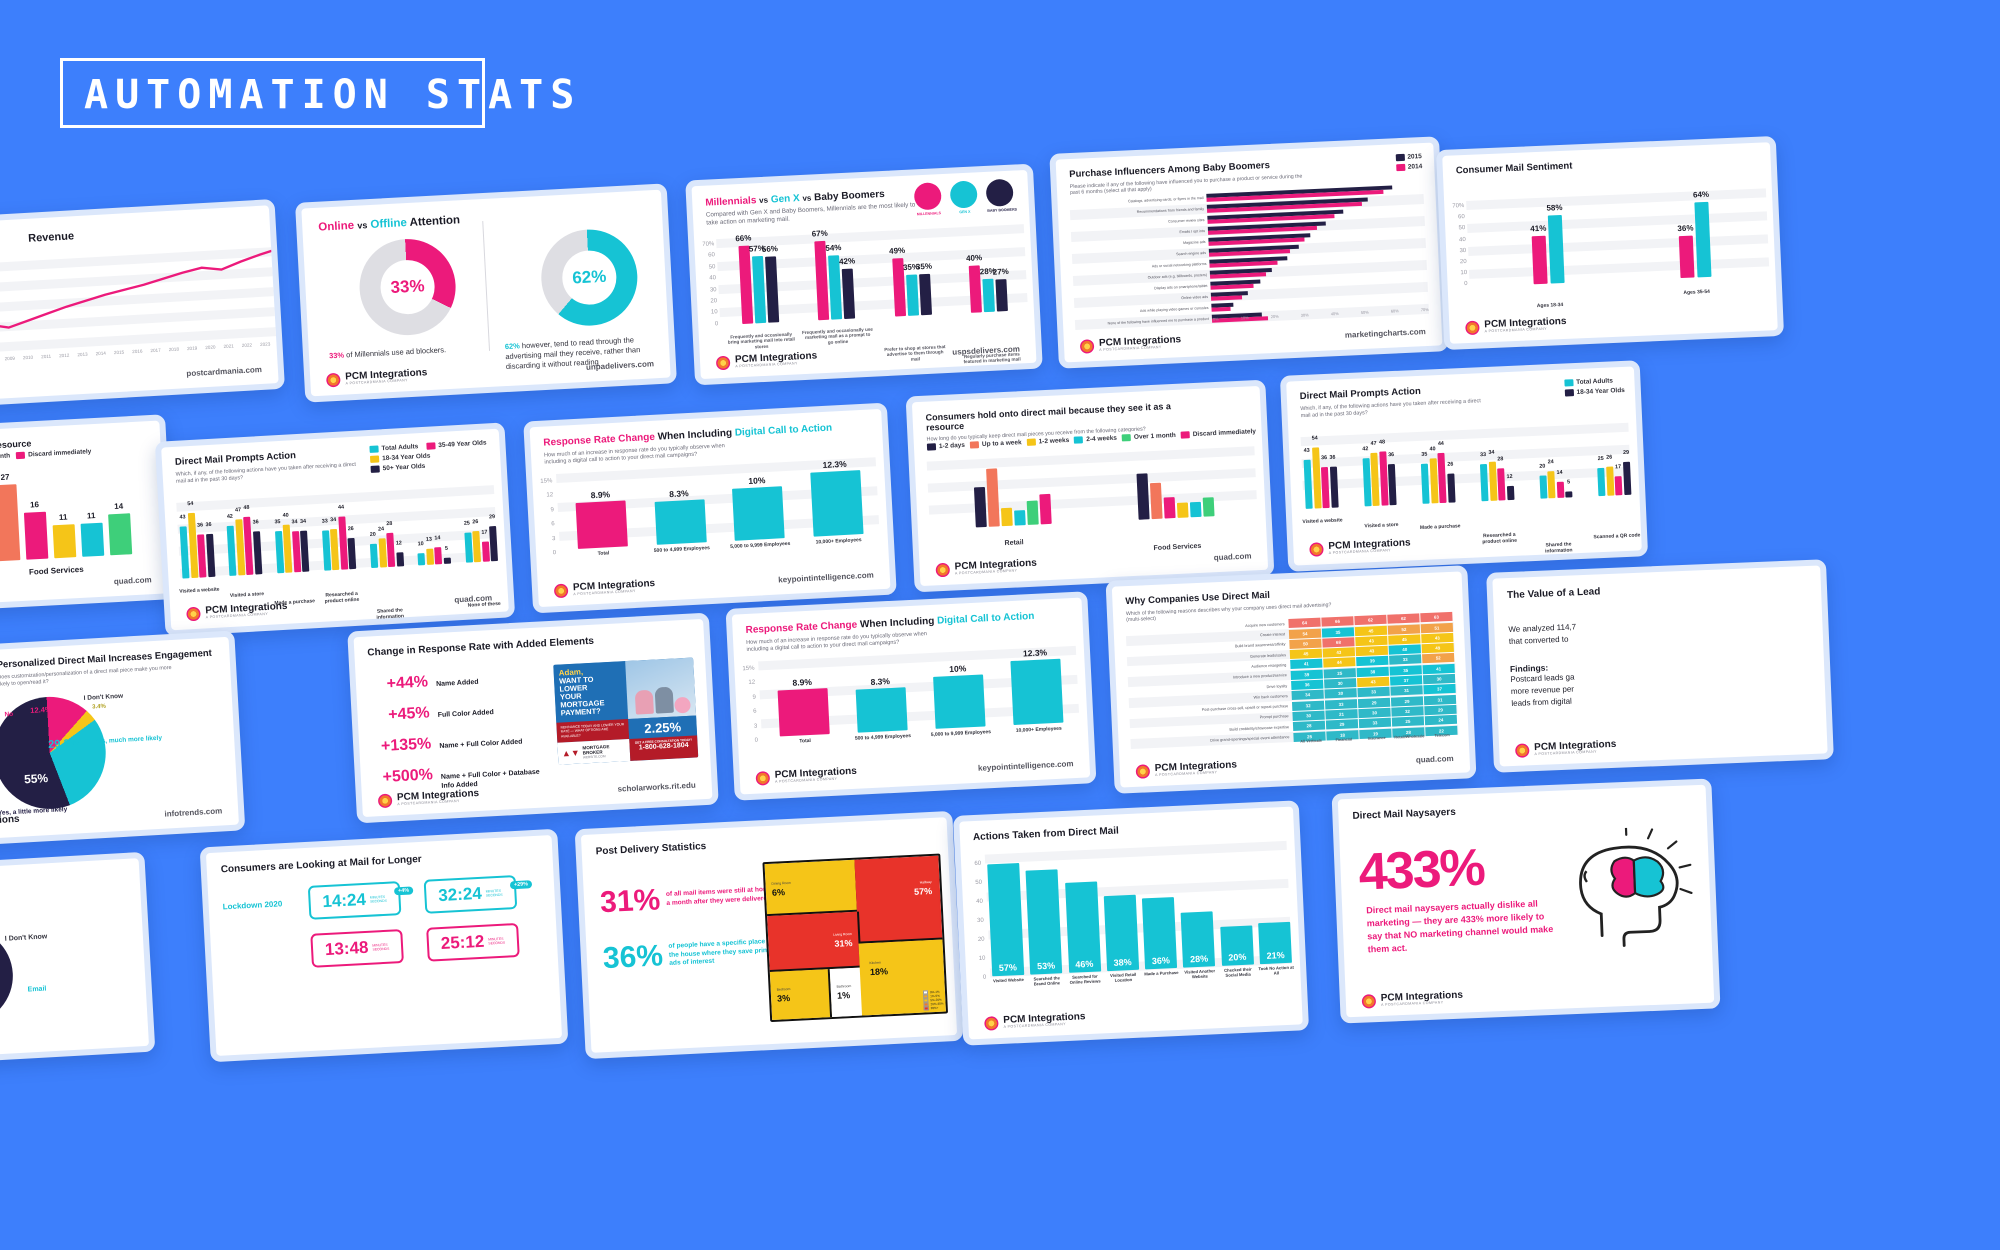  Describe the element at coordinates (1047, 441) in the screenshot. I see `legend-item: 1-2 weeks` at that location.